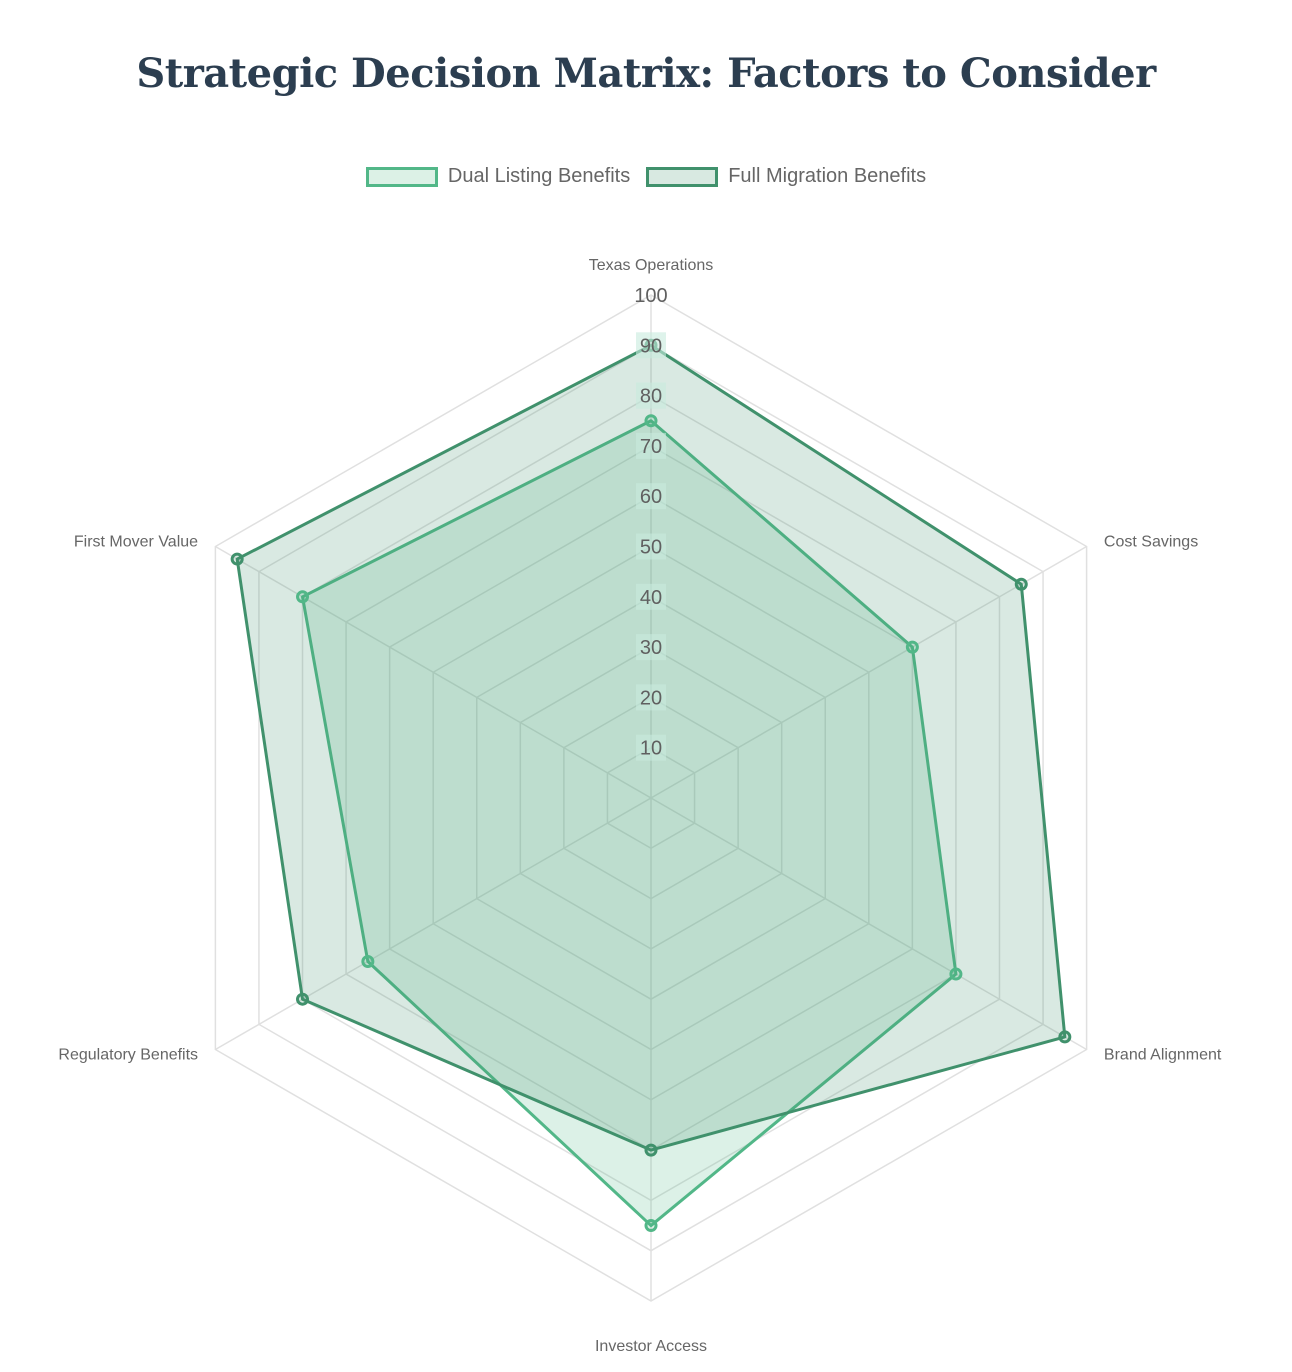 This screenshot has width=1292, height=1372. What do you see at coordinates (136, 542) in the screenshot?
I see `axis-label: First Mover Value` at bounding box center [136, 542].